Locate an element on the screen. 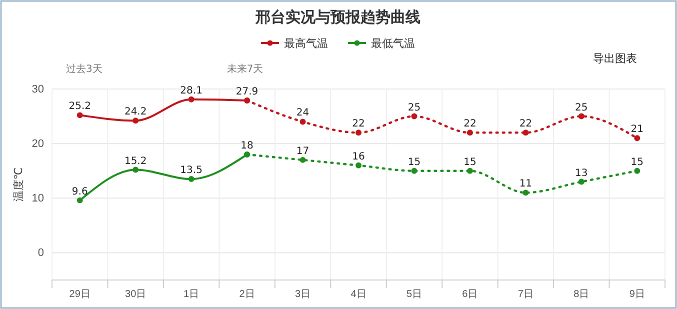 This screenshot has height=309, width=677. legend-label: 最低气温 is located at coordinates (393, 43).